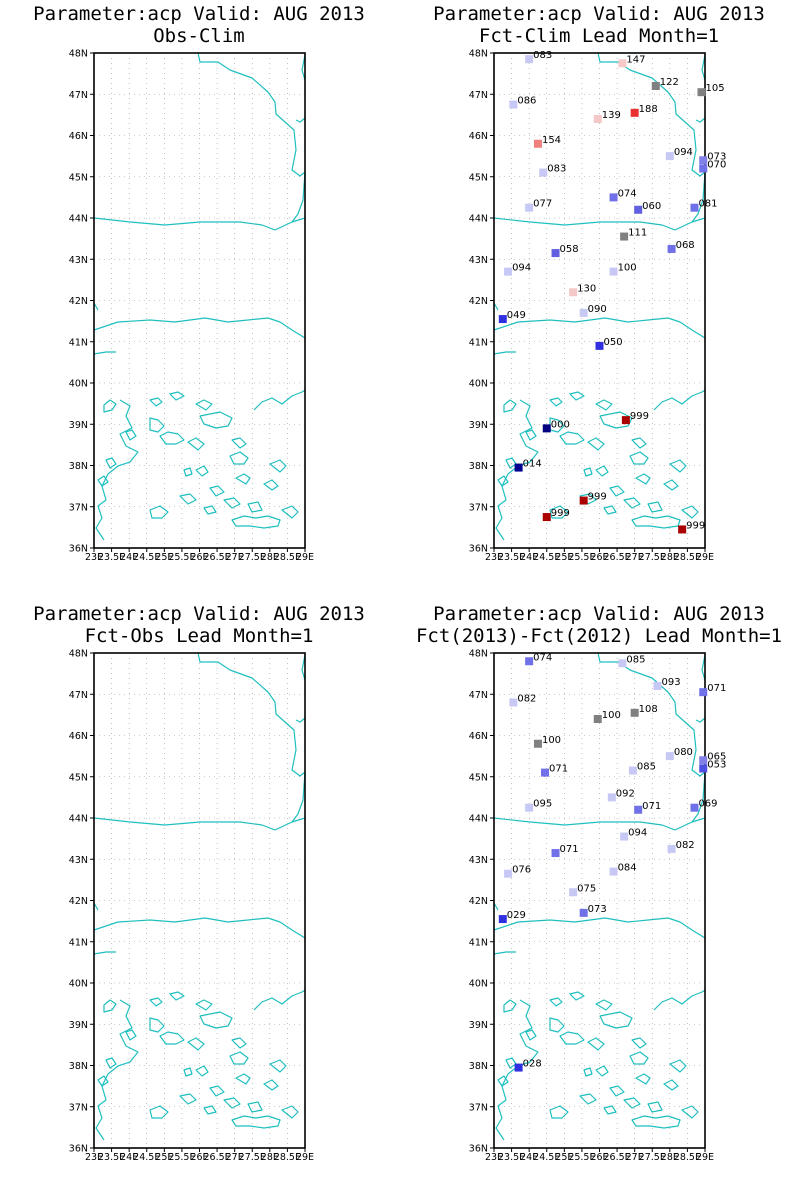  I want to click on station-value-label: 082, so click(685, 845).